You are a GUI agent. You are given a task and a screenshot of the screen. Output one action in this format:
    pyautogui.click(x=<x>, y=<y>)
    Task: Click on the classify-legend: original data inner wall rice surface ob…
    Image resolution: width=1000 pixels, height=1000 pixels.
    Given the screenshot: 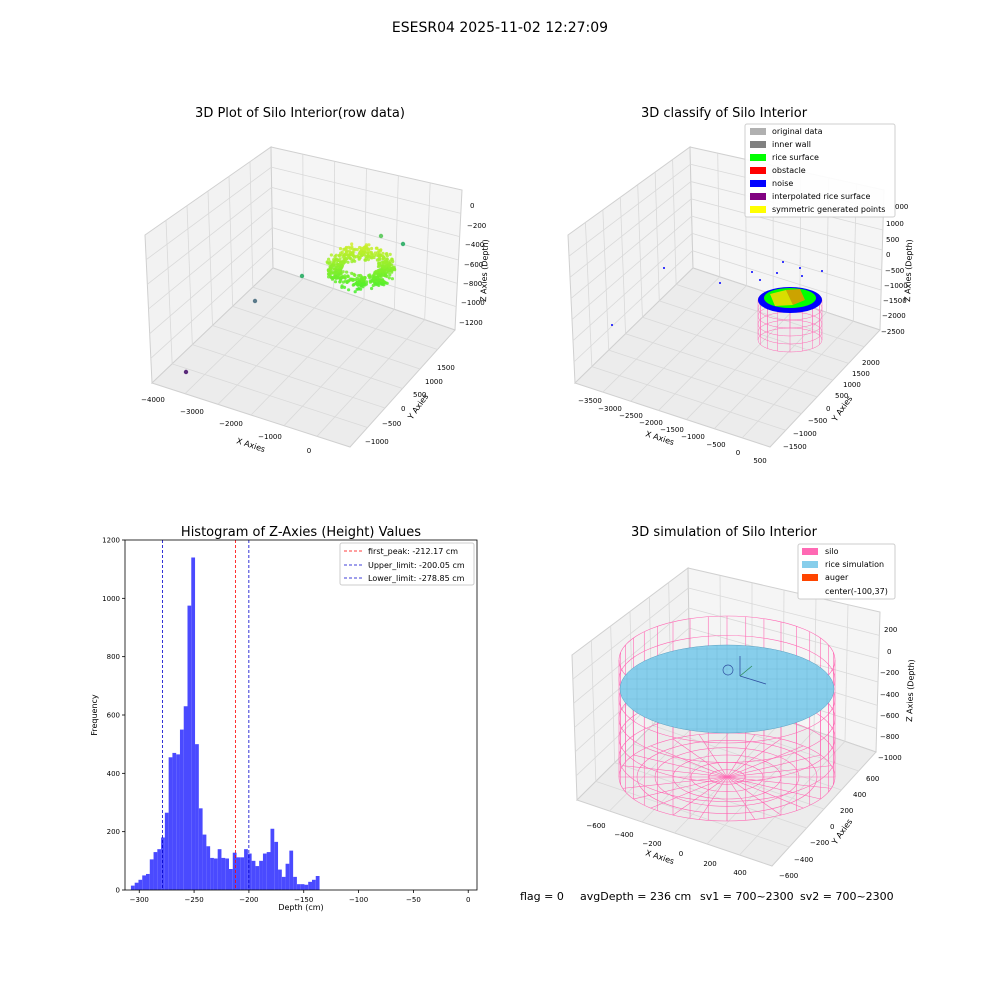 What is the action you would take?
    pyautogui.click(x=820, y=170)
    